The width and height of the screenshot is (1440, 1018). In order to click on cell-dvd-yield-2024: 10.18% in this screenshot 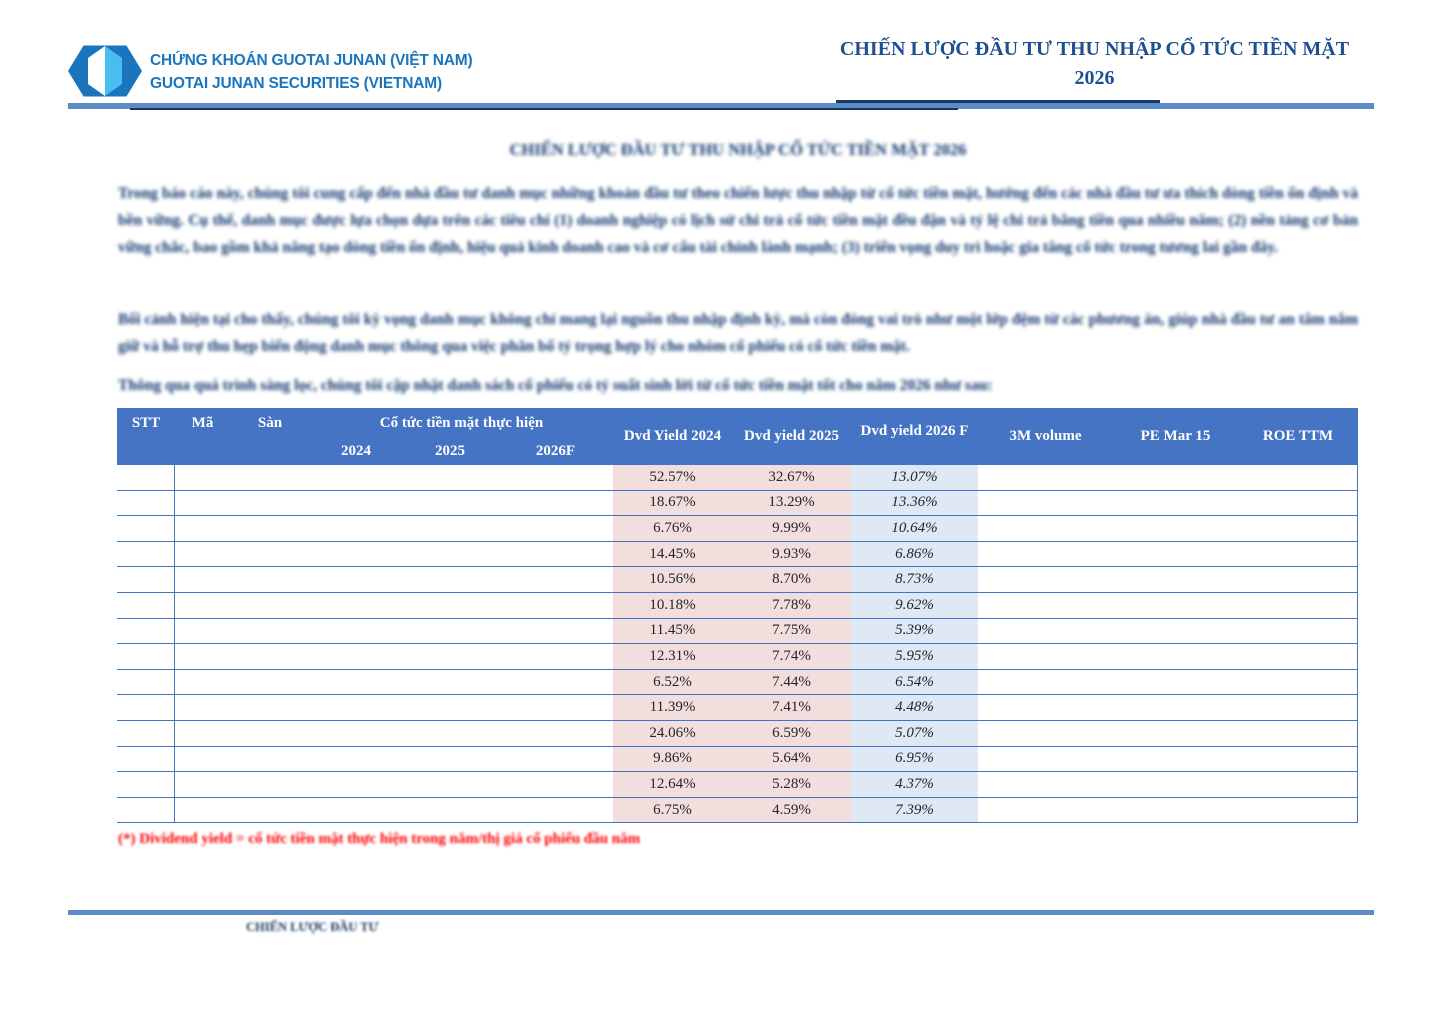, I will do `click(672, 605)`.